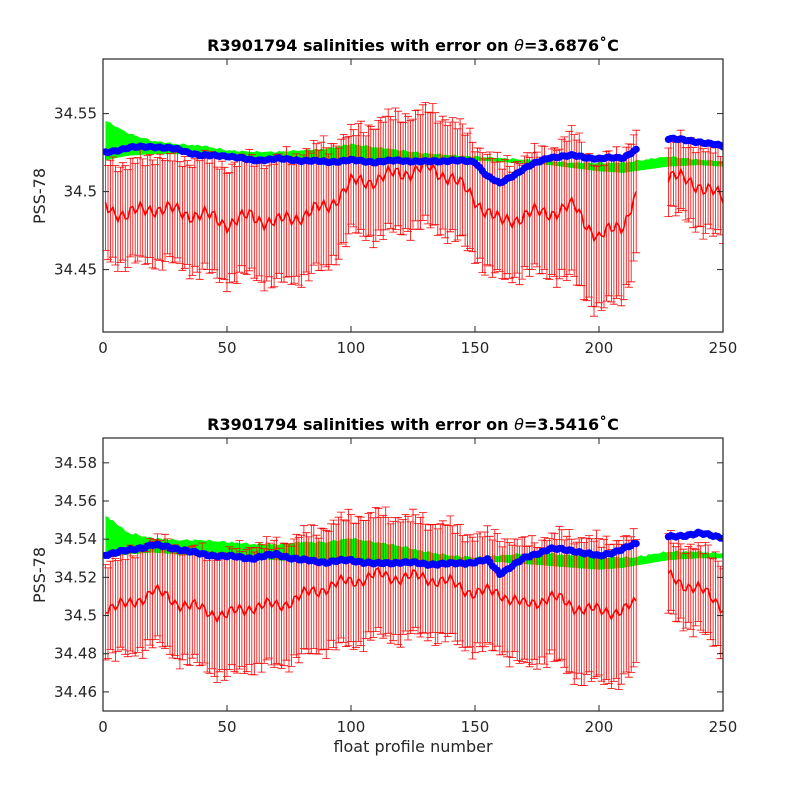  I want to click on top-chart-float-errorbar, so click(721, 203).